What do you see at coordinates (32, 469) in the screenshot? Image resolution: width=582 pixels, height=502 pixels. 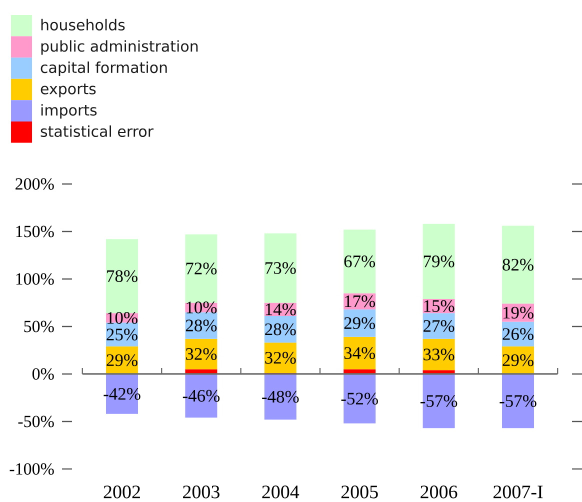 I see `y-tick-label: -100%` at bounding box center [32, 469].